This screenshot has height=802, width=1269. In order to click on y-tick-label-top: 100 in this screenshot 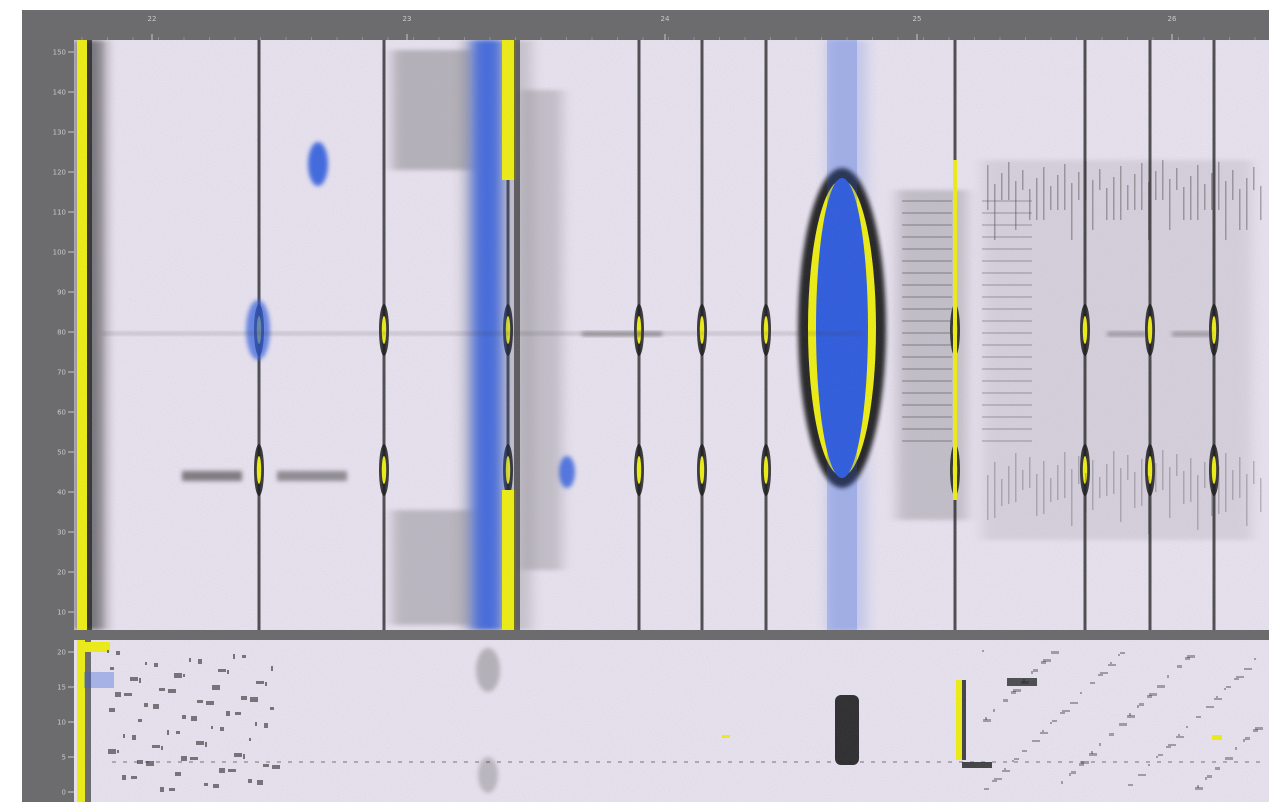, I will do `click(59, 253)`.